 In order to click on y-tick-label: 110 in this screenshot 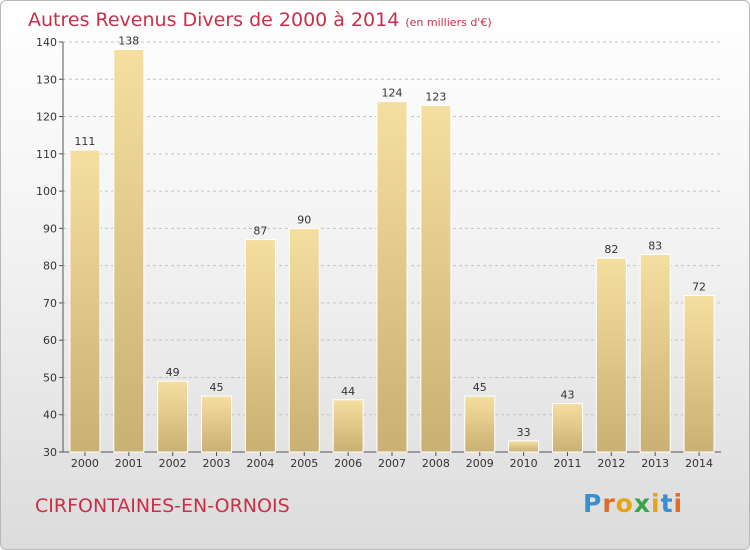, I will do `click(46, 154)`.